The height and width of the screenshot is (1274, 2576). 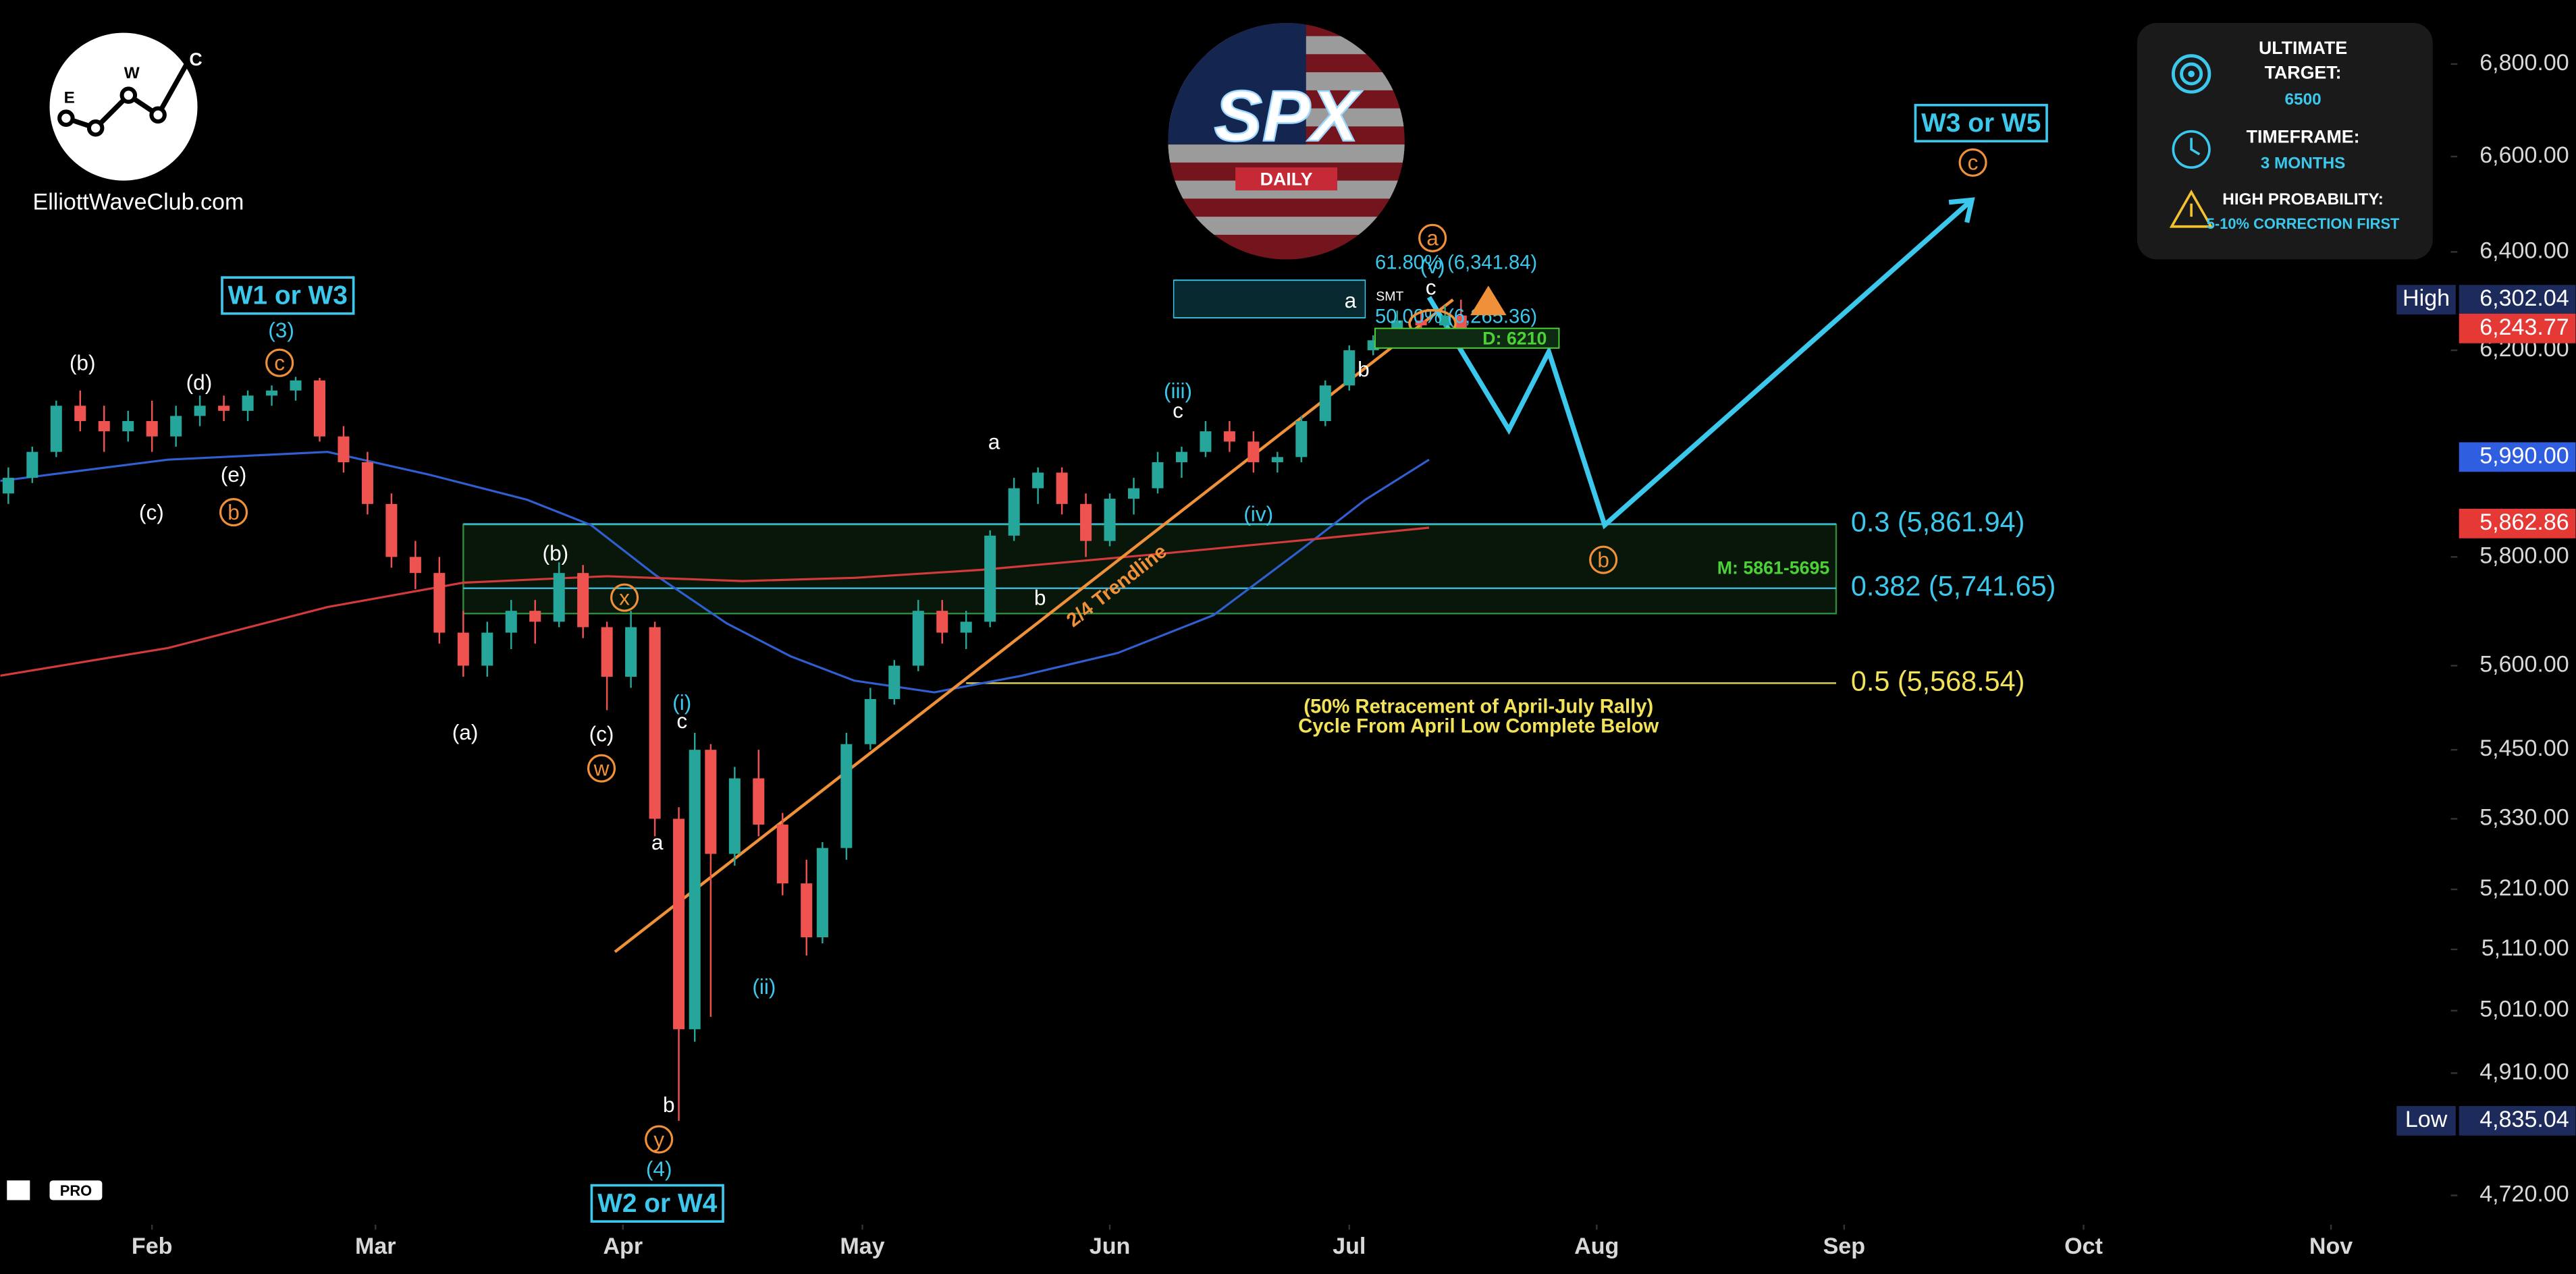 I want to click on wave-label: W2 or W4, so click(x=657, y=1203).